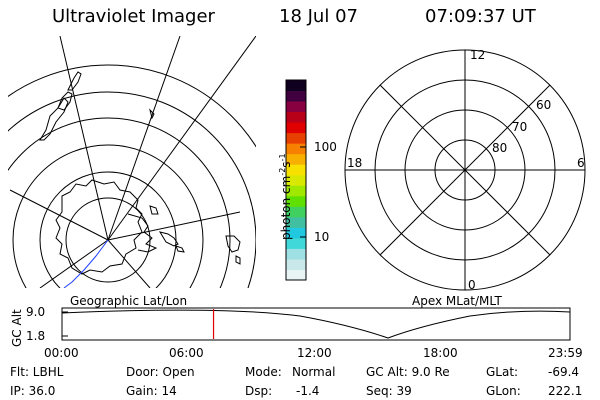  I want to click on mlt-line-diag, so click(465, 170).